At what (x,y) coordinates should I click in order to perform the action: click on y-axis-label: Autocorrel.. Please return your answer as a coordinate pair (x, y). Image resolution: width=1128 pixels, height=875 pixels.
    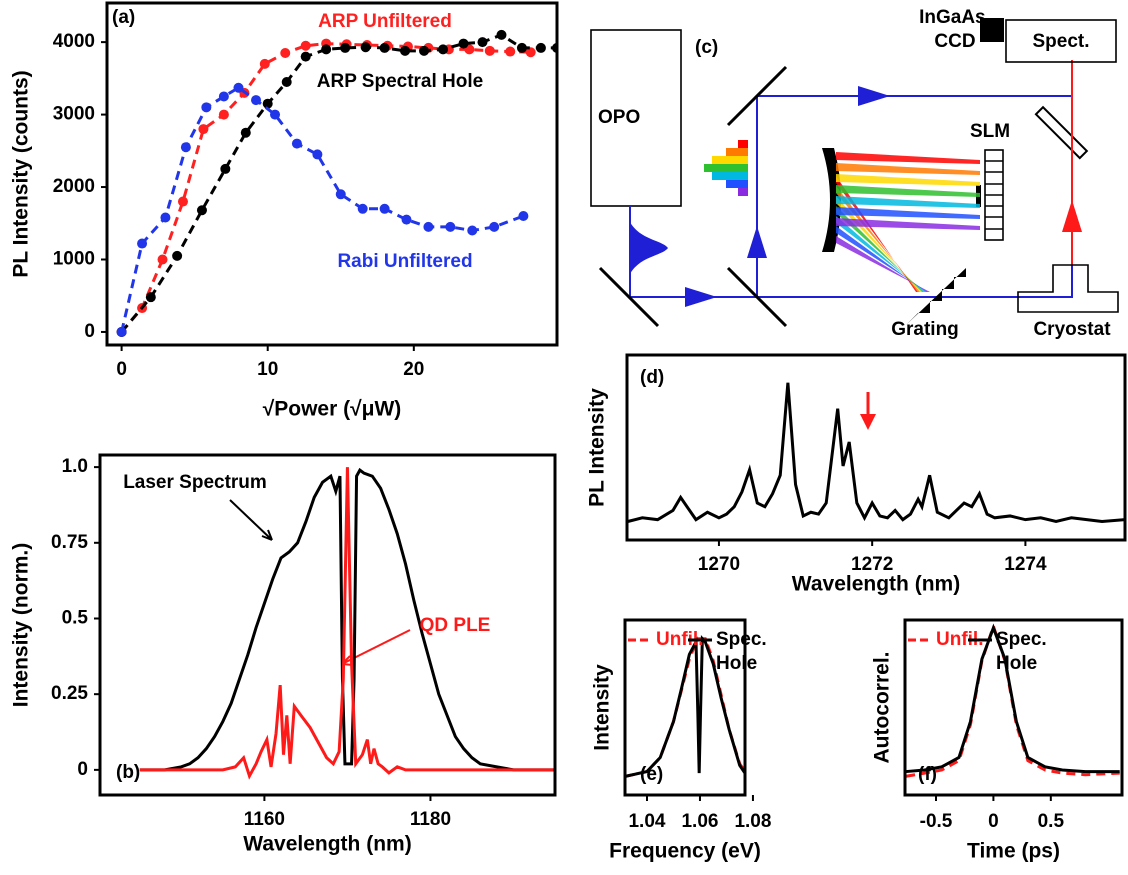
    Looking at the image, I should click on (882, 707).